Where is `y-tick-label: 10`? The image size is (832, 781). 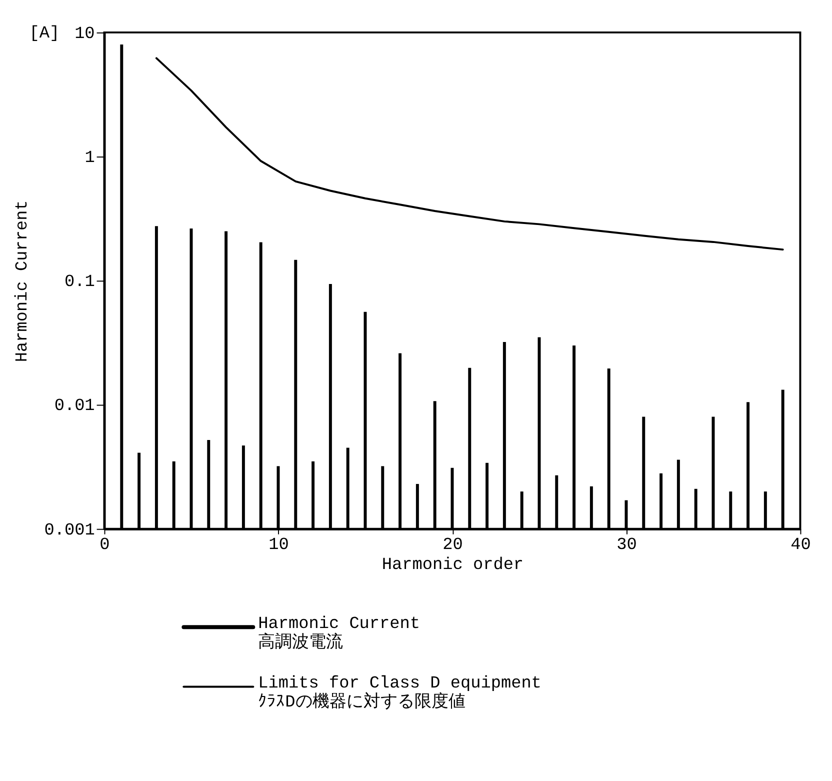 y-tick-label: 10 is located at coordinates (84, 34).